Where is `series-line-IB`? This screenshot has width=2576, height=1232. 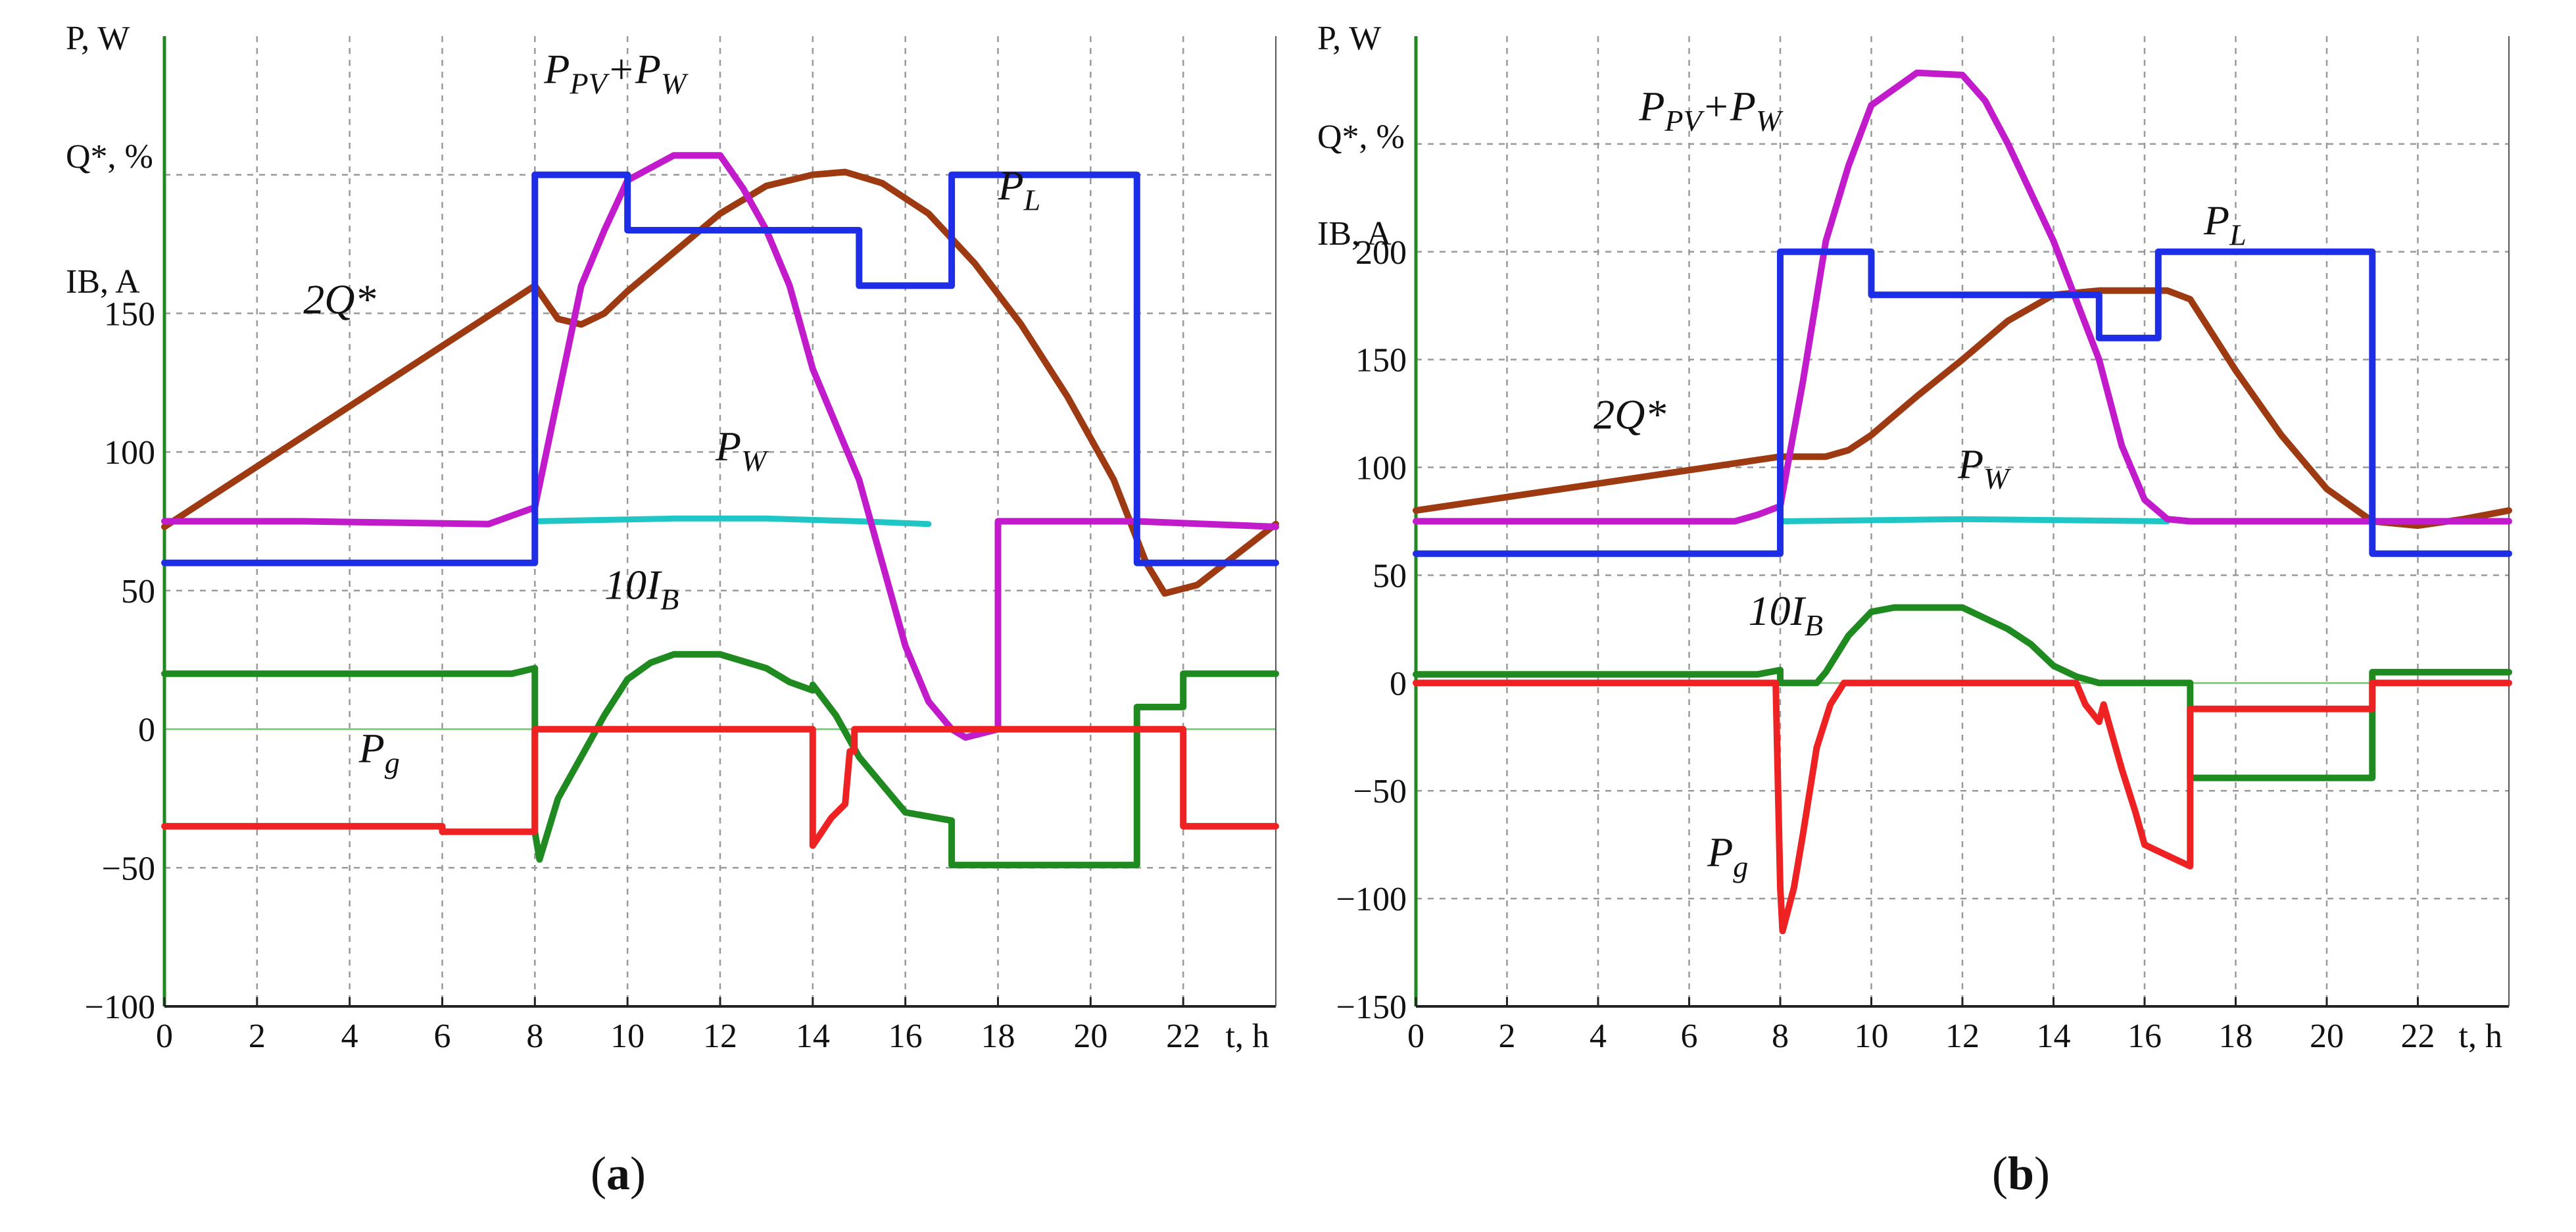 series-line-IB is located at coordinates (720, 760).